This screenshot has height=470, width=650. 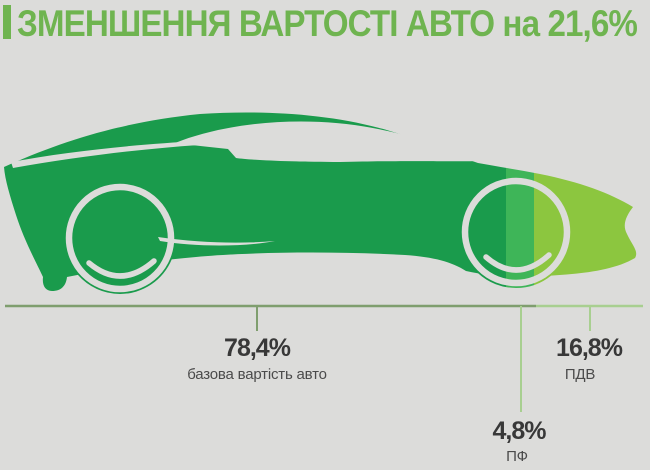 I want to click on page-title: ЗМЕНШЕННЯ ВАРТОСТІ АВТО на 21,6%, so click(x=327, y=23).